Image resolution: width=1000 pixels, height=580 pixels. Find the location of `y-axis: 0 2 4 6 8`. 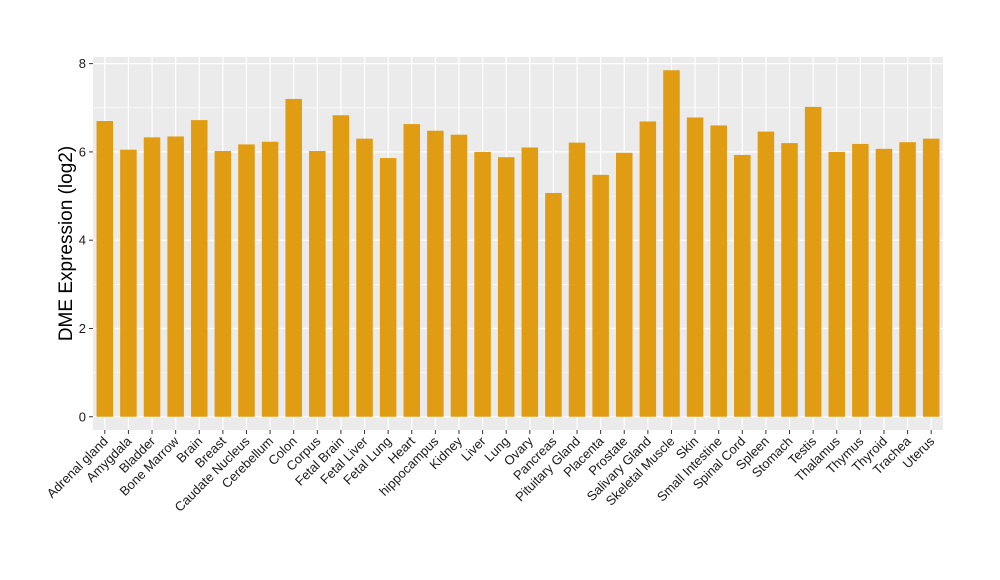

y-axis: 0 2 4 6 8 is located at coordinates (86, 240).